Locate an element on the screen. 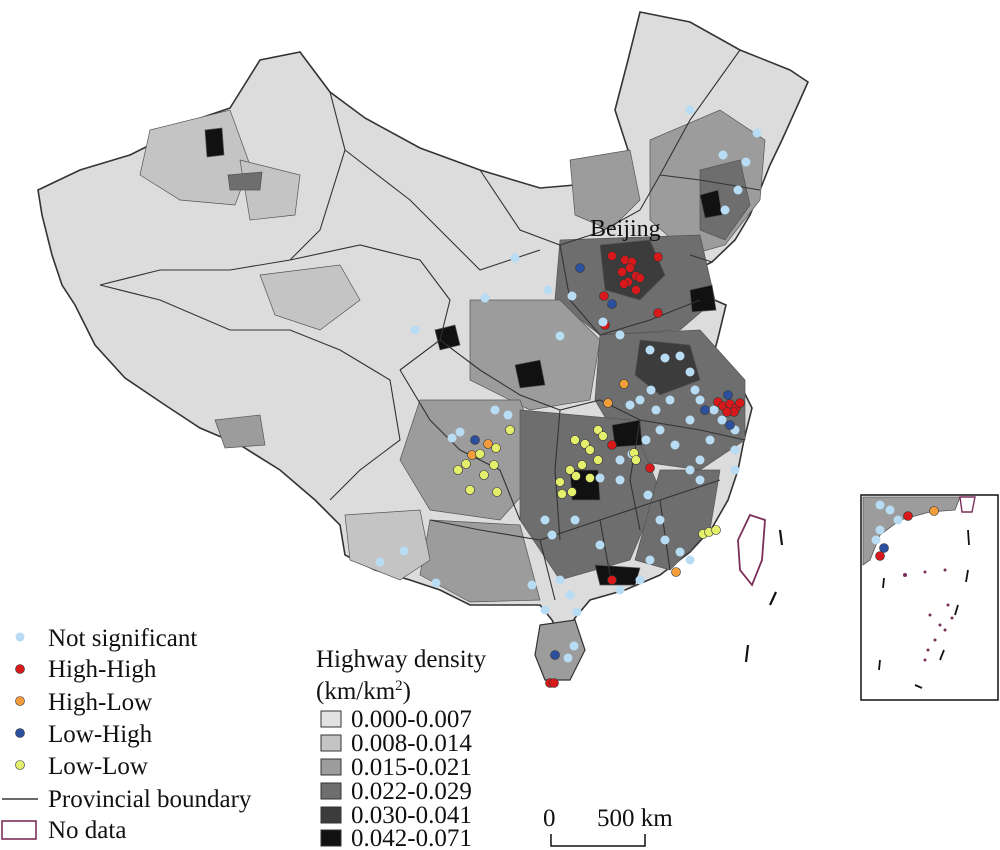 The height and width of the screenshot is (850, 1000). legend-label-class-6: 0.042-0.071 is located at coordinates (411, 837).